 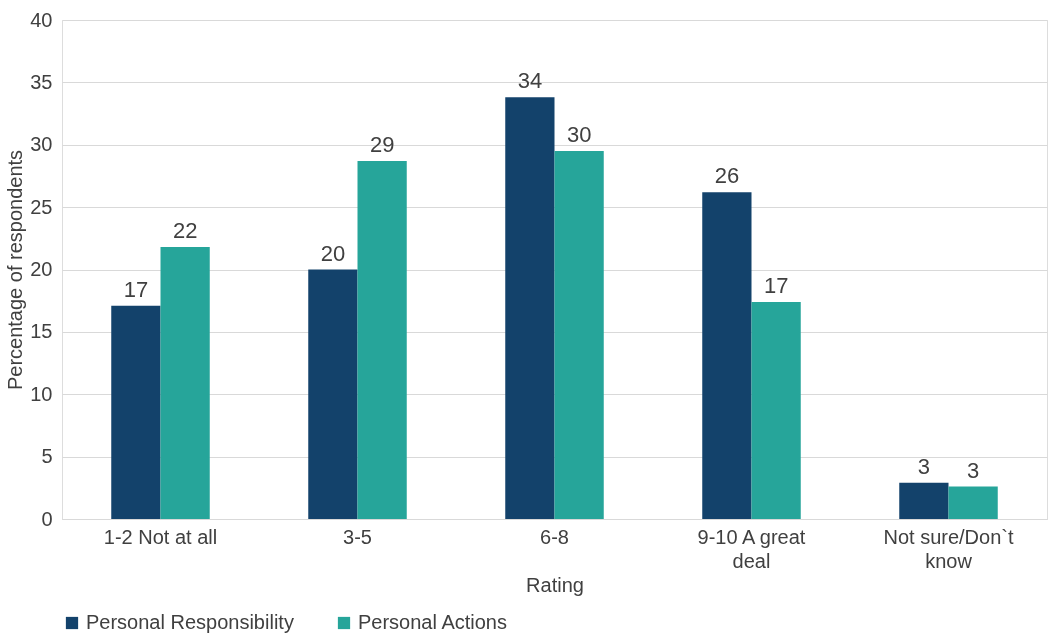 What do you see at coordinates (41, 331) in the screenshot?
I see `y-tick-label: 15` at bounding box center [41, 331].